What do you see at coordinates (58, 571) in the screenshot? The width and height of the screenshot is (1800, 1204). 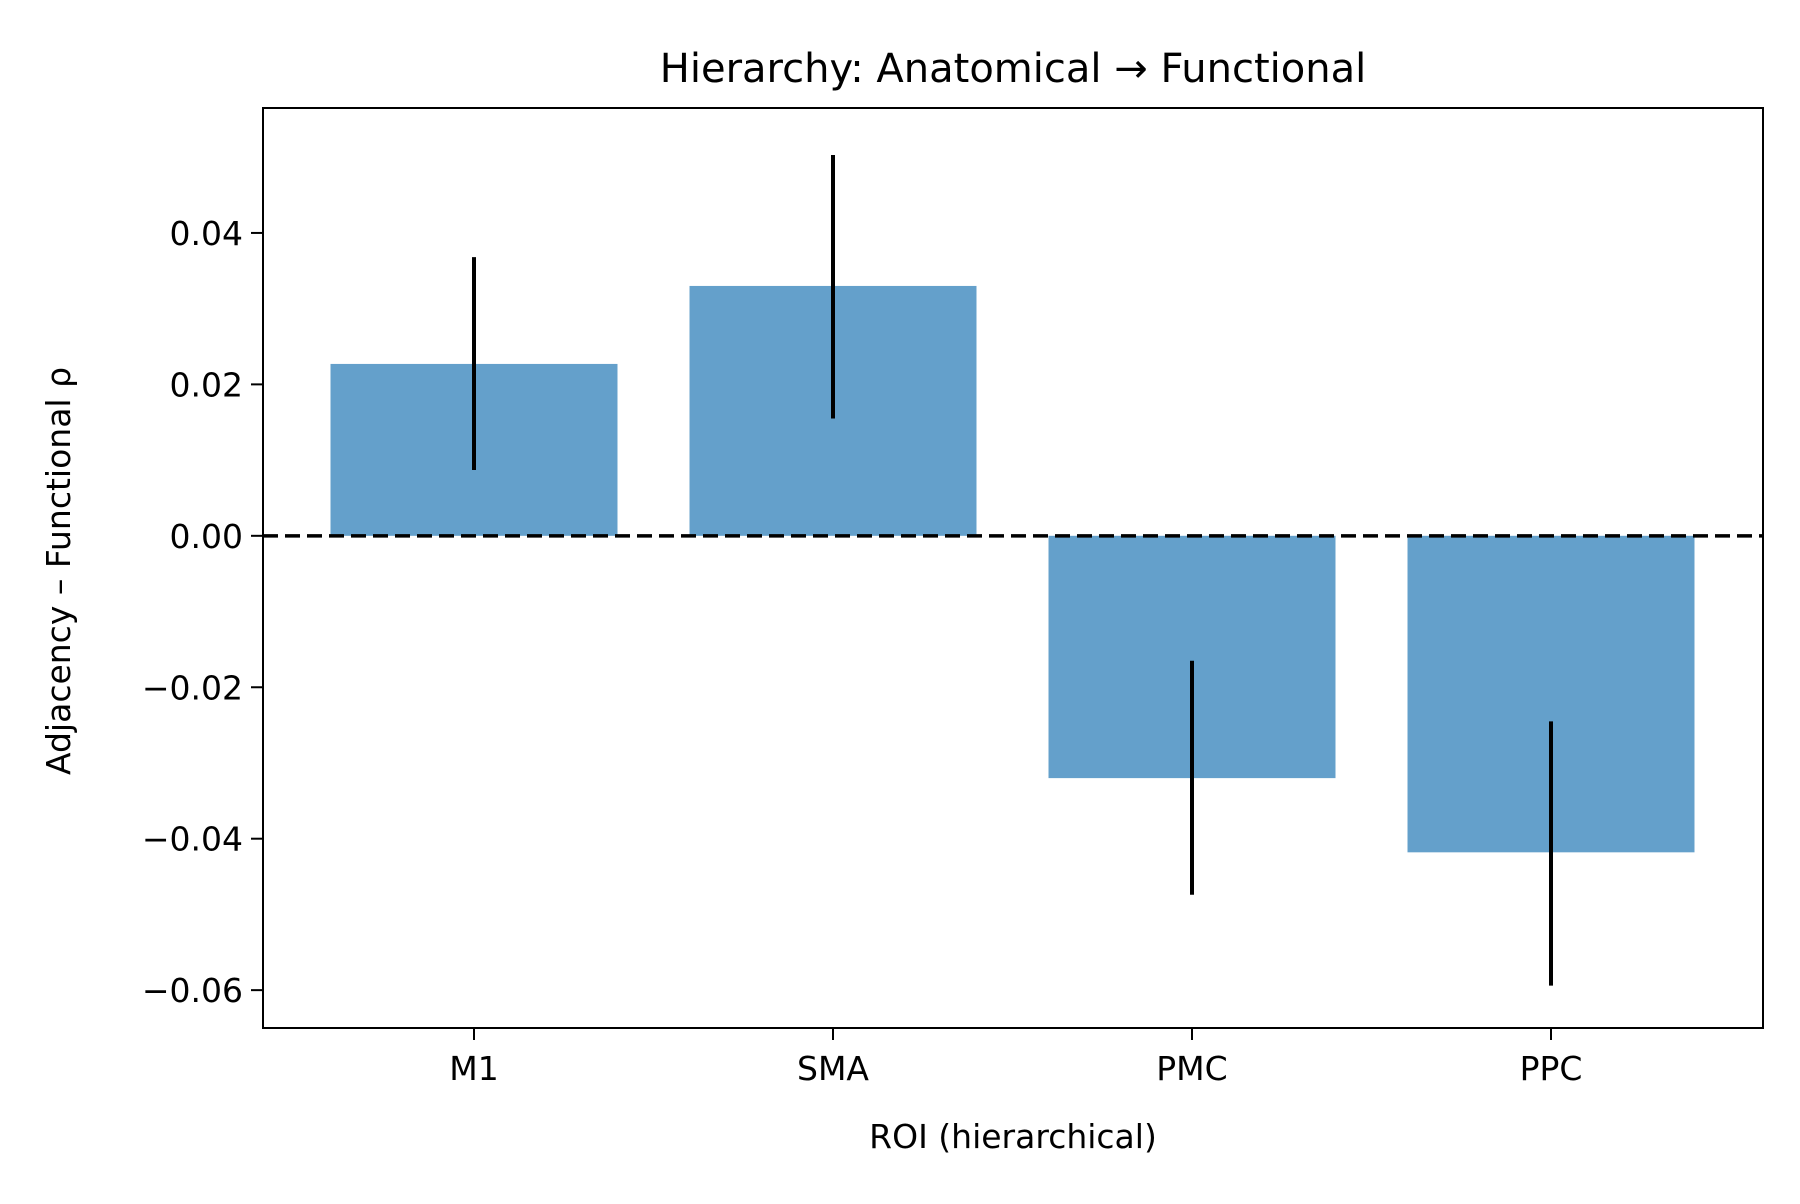 I see `y-axis-label: Adjacency – Functional ρ` at bounding box center [58, 571].